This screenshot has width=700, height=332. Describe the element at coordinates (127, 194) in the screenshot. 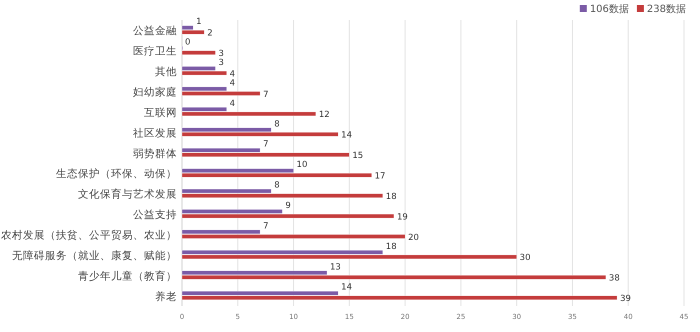

I see `y-tick-label: 文化保育与艺术发展` at that location.